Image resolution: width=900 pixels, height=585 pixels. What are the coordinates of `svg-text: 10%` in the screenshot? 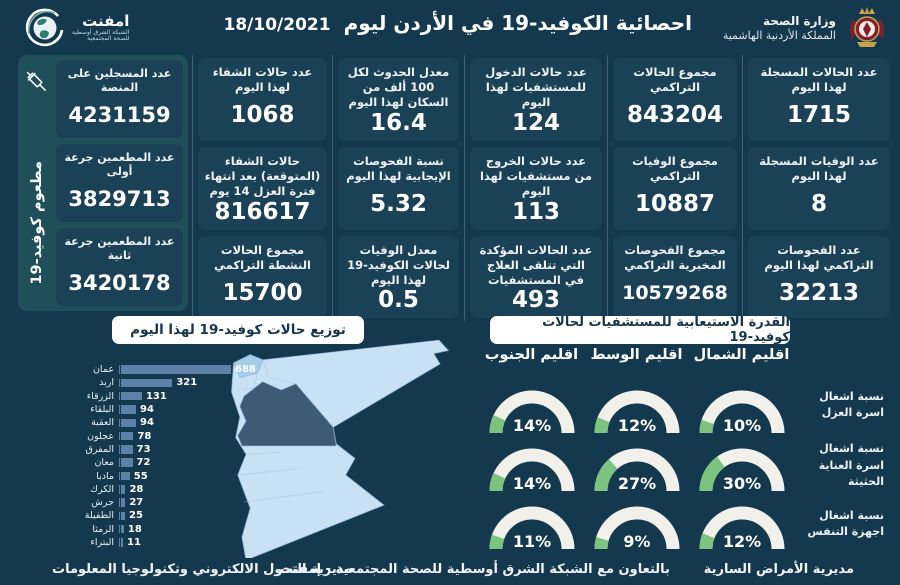 It's located at (741, 425).